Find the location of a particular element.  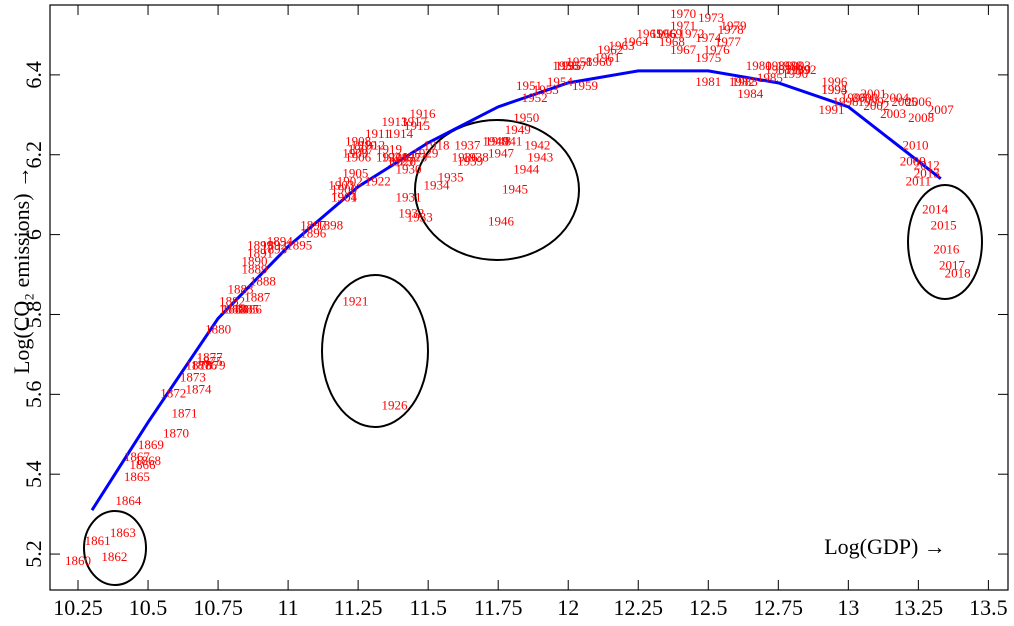

year-point: 1998 is located at coordinates (846, 101).